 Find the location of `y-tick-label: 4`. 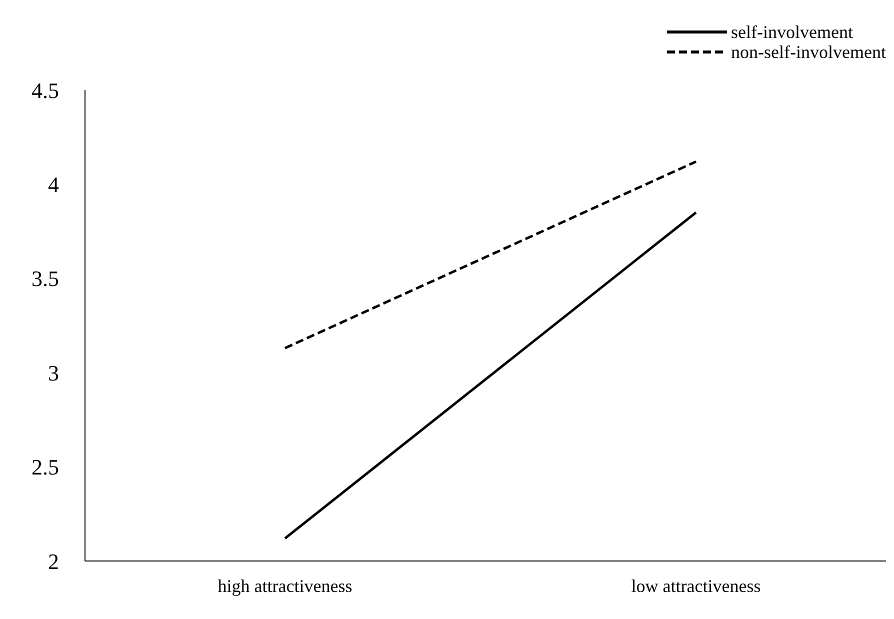

y-tick-label: 4 is located at coordinates (53, 185).